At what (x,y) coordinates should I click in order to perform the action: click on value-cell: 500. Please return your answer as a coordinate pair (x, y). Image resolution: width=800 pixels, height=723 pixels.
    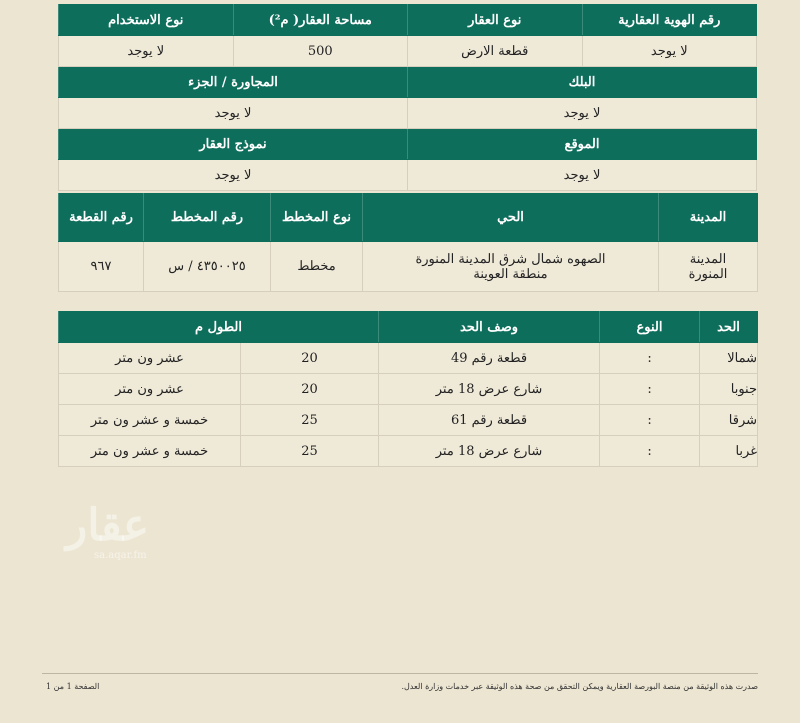
    Looking at the image, I should click on (320, 51).